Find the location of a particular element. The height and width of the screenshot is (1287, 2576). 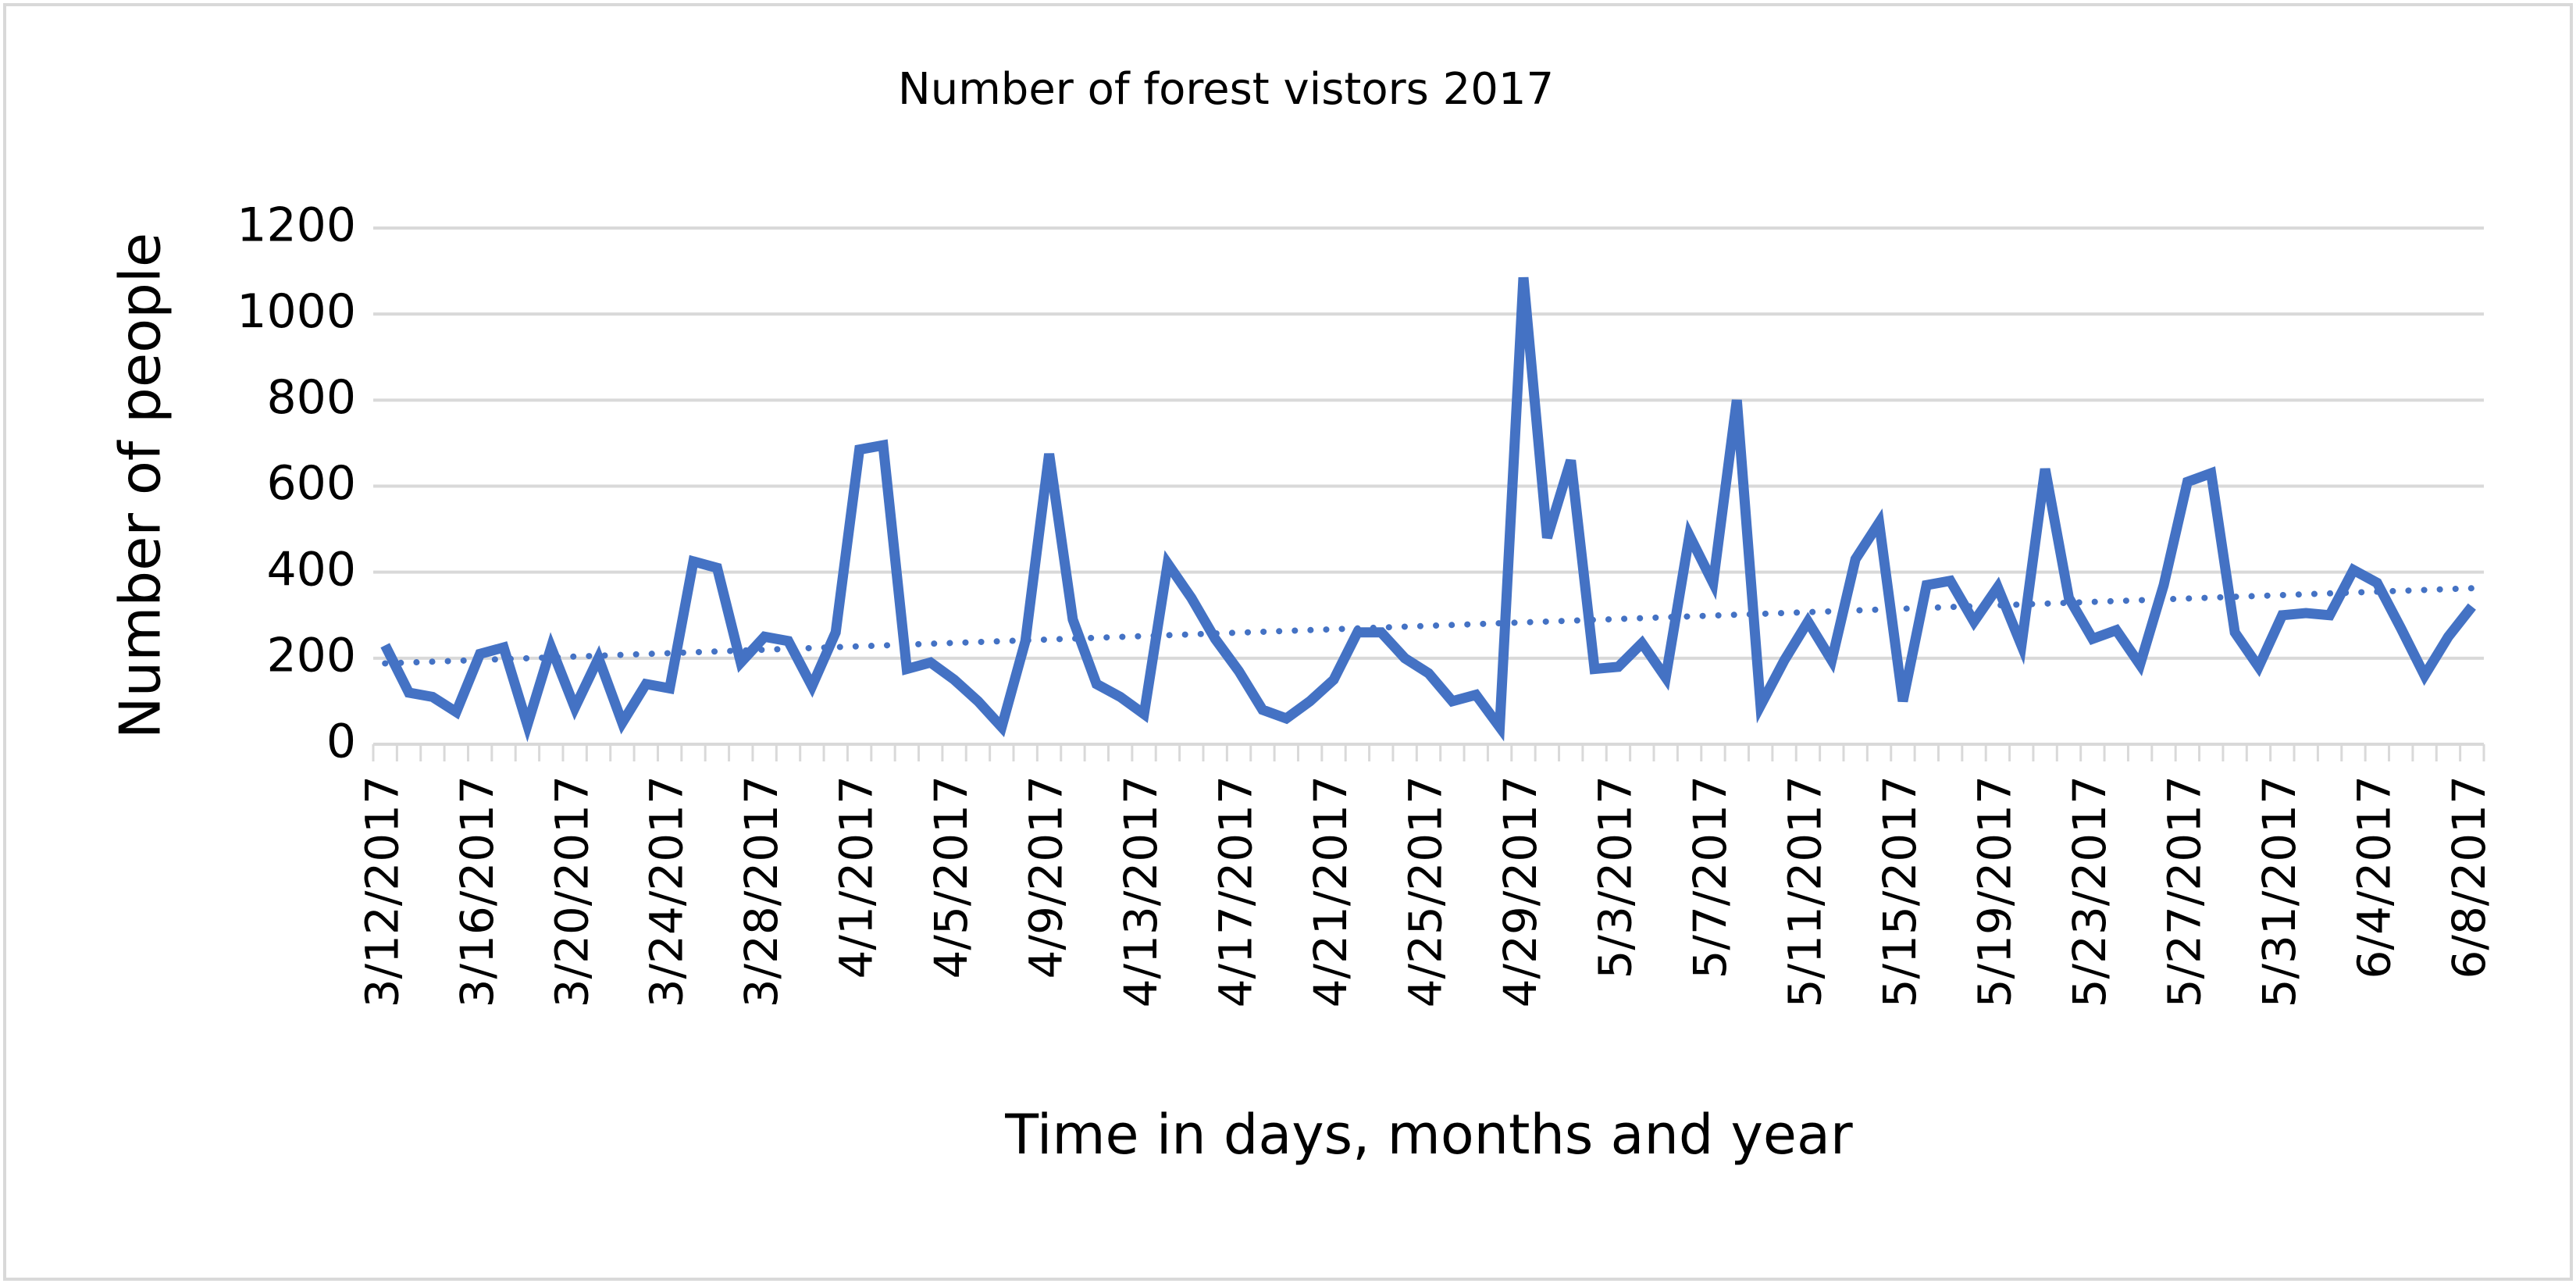

x-tick-label: 4/29/2017 is located at coordinates (1520, 891).